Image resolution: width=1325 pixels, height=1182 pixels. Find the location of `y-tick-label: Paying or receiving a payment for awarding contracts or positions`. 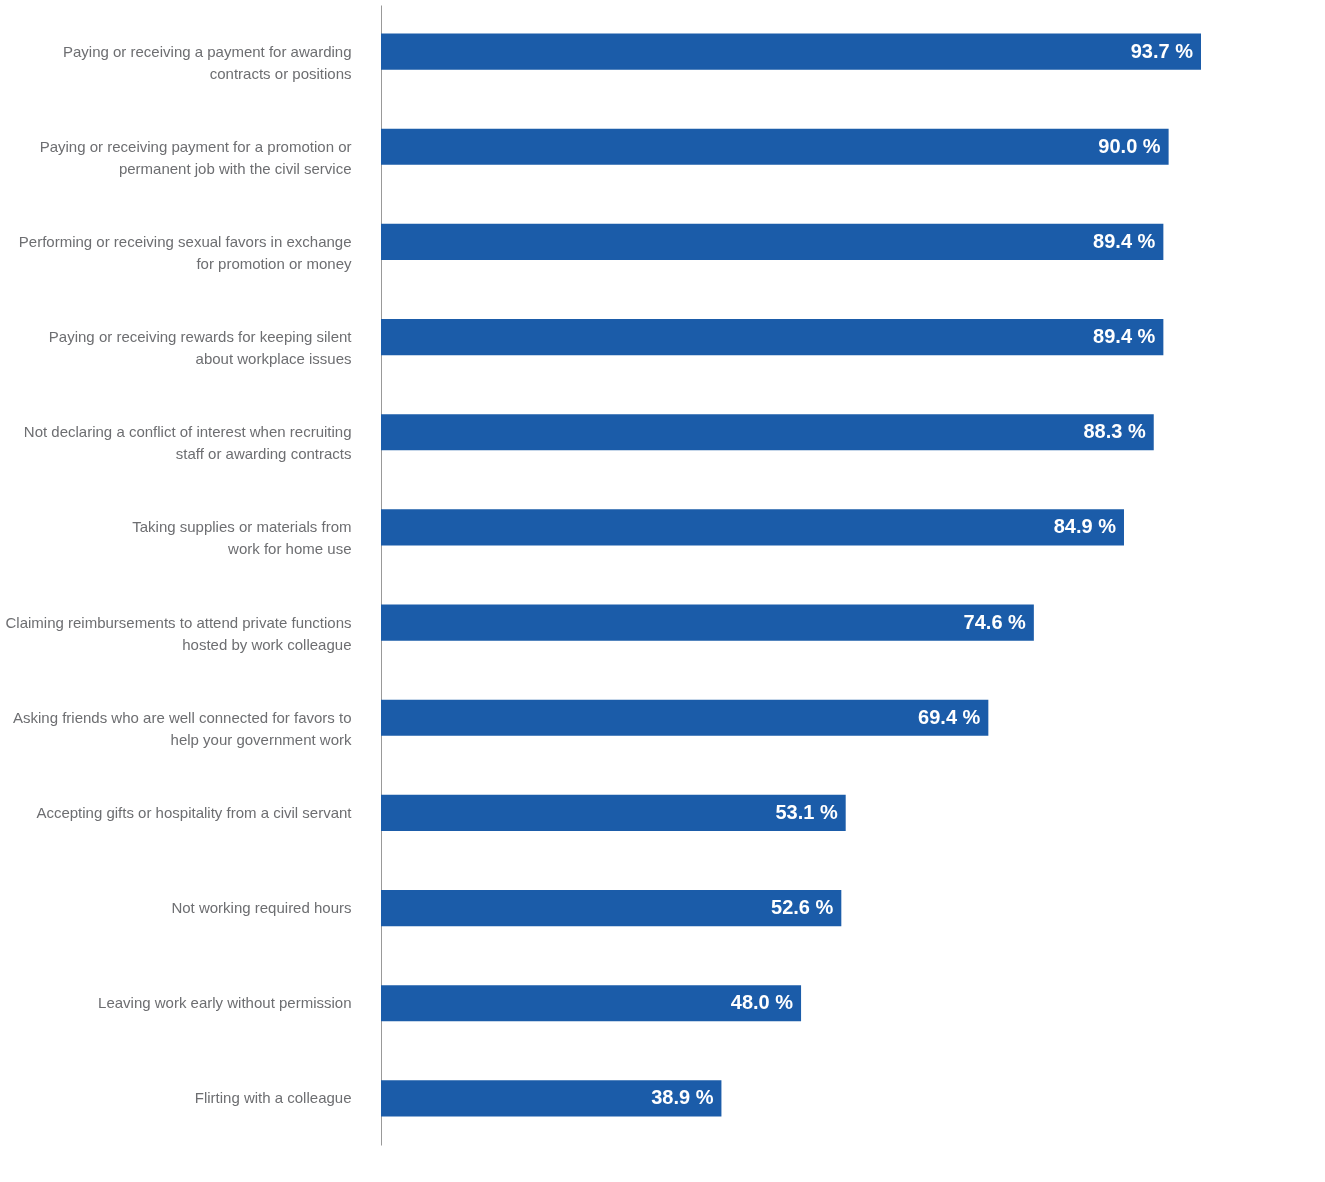

y-tick-label: Paying or receiving a payment for awarding contracts or positions is located at coordinates (207, 62).